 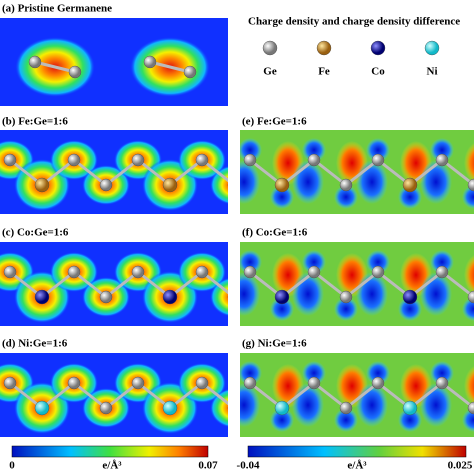 I want to click on legend-label: Ni, so click(x=432, y=72).